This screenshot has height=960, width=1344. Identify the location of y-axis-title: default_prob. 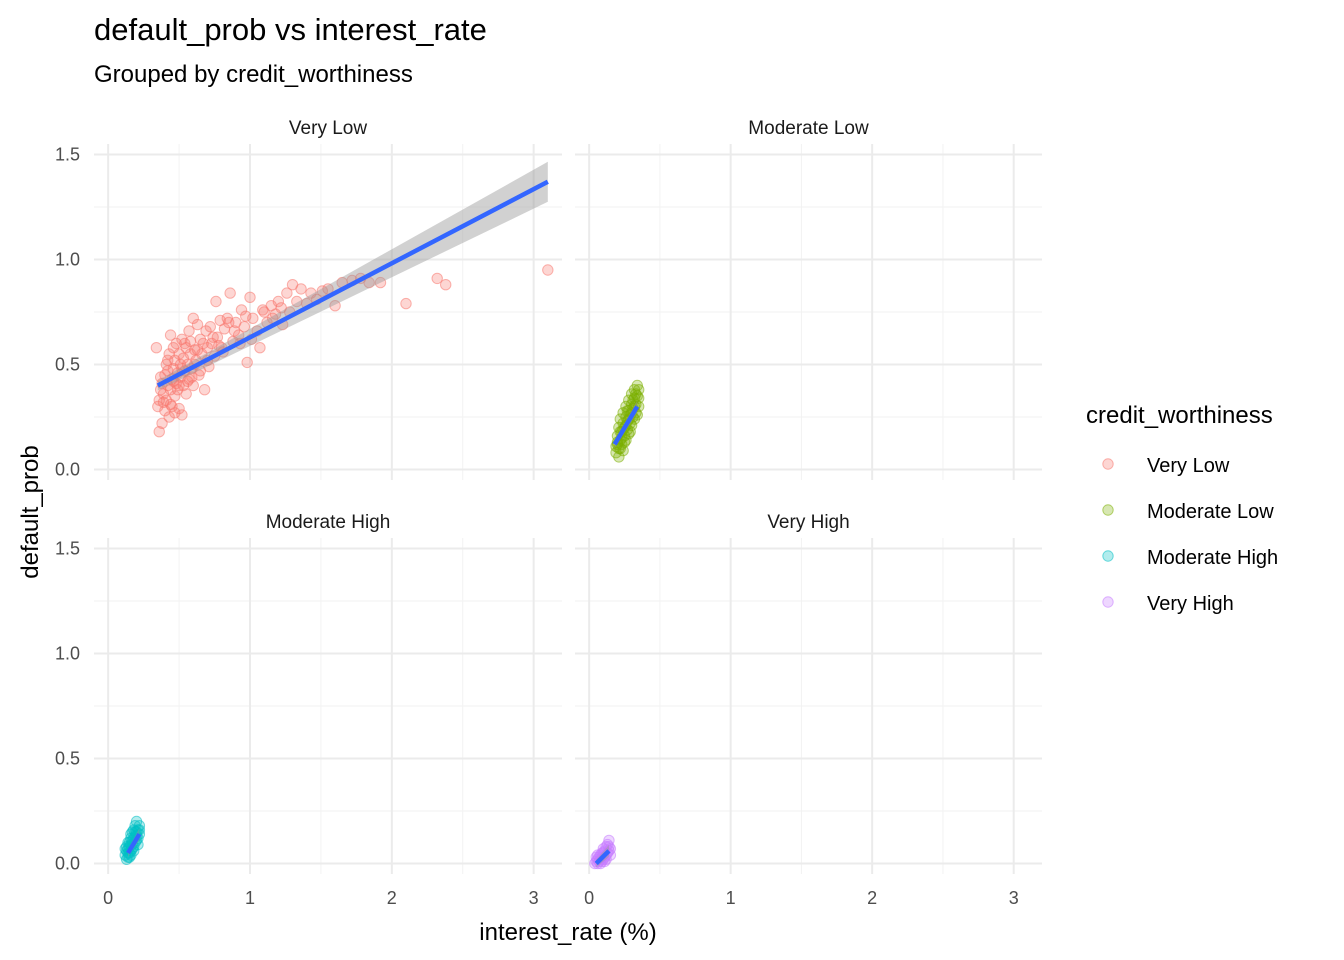
(30, 511).